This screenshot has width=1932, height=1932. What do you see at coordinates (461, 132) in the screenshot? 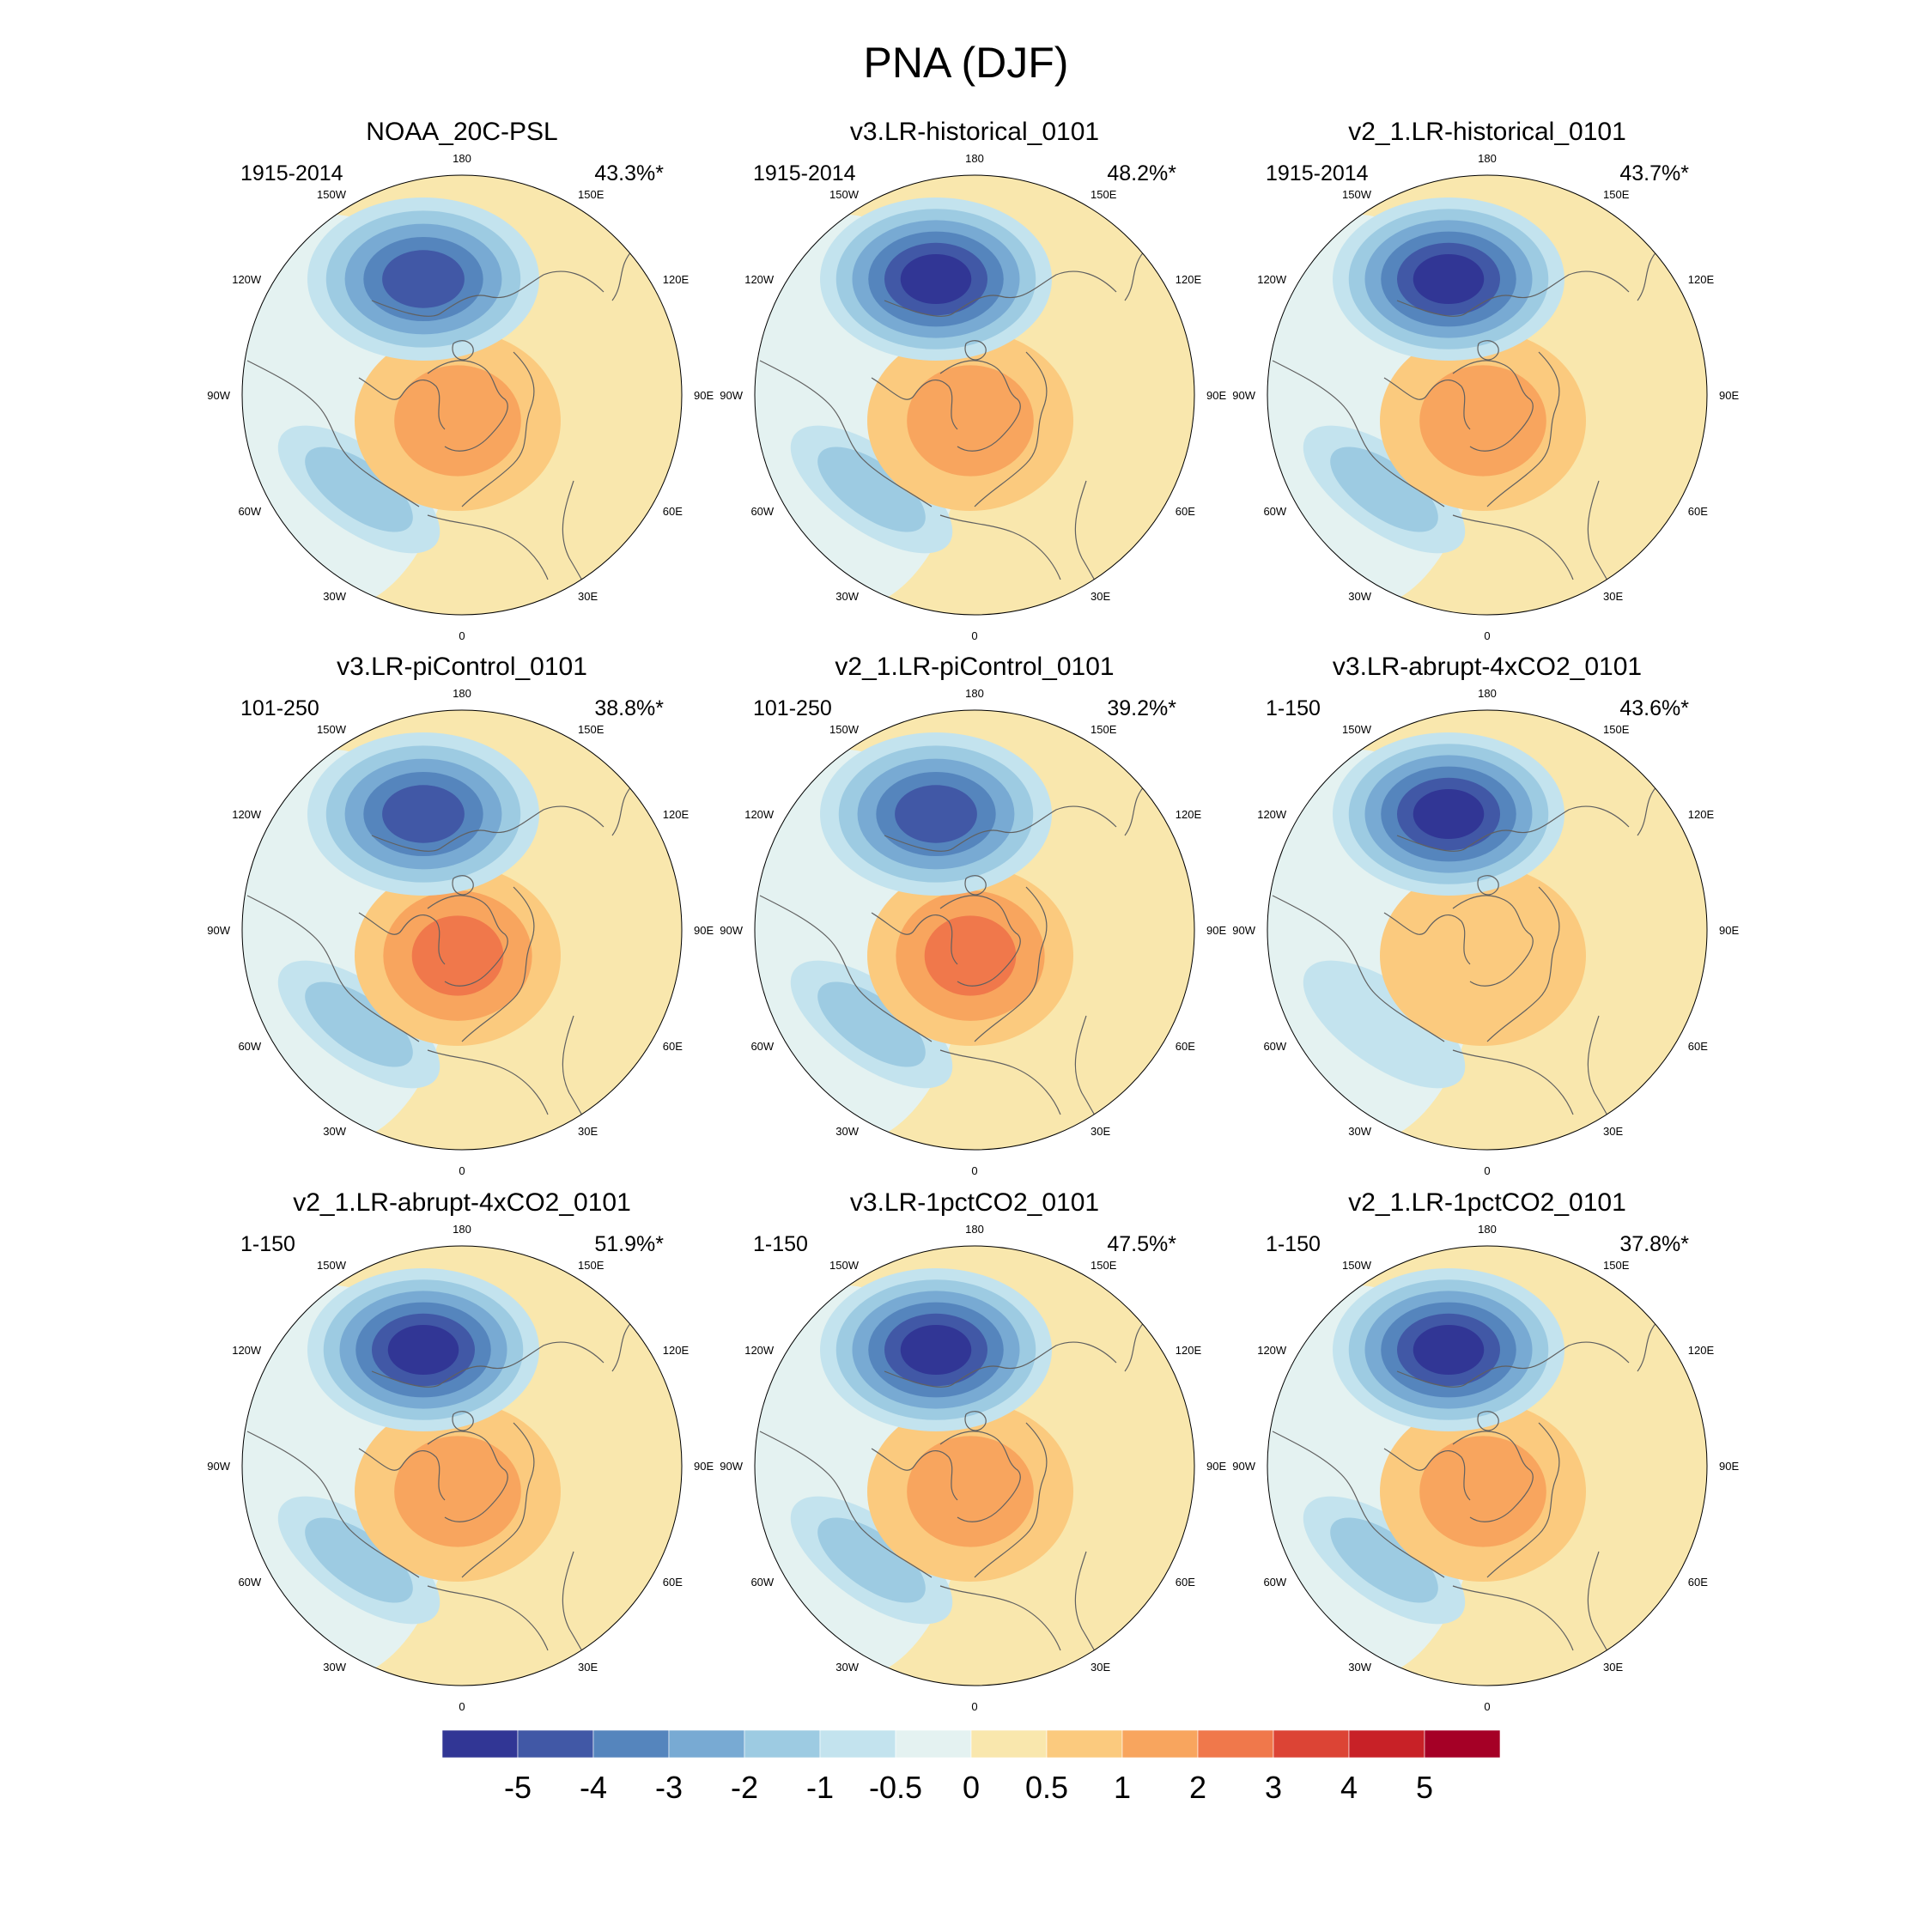
I see `panel-title: NOAA_20C-PSL` at bounding box center [461, 132].